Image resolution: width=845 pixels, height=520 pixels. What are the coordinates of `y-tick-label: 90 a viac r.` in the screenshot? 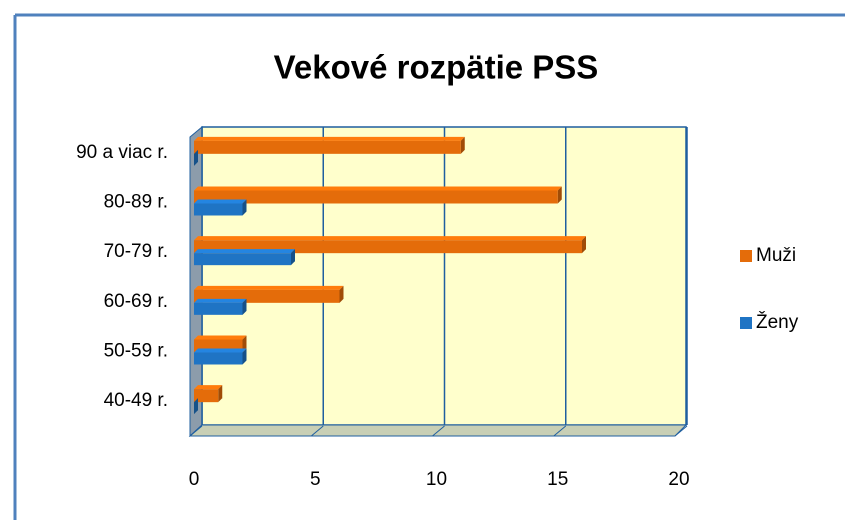 It's located at (122, 152).